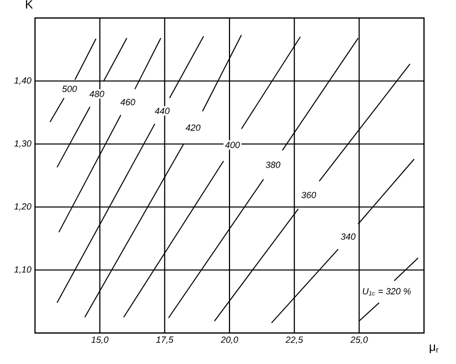 The image size is (456, 364). Describe the element at coordinates (165, 340) in the screenshot. I see `x-tick-label: 17,5` at that location.